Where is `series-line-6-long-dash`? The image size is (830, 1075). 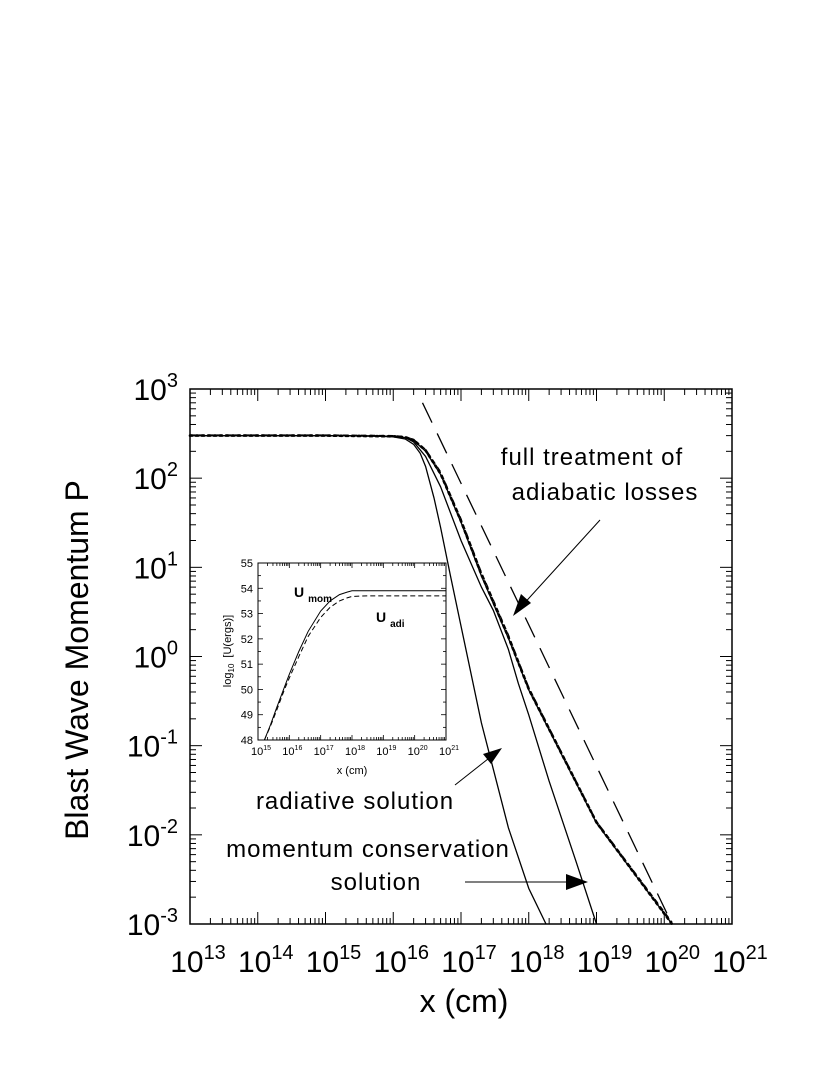 series-line-6-long-dash is located at coordinates (547, 663).